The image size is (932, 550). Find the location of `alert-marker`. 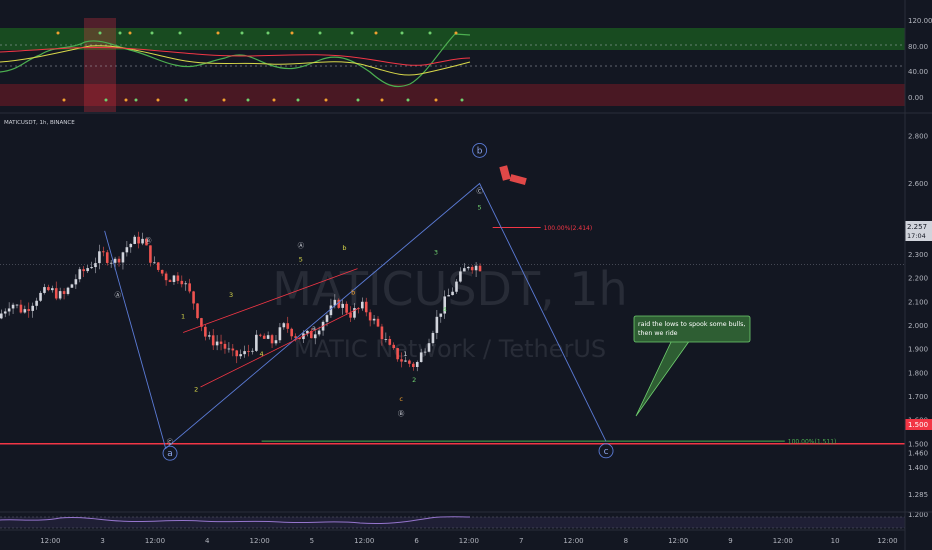

alert-marker is located at coordinates (513, 175).